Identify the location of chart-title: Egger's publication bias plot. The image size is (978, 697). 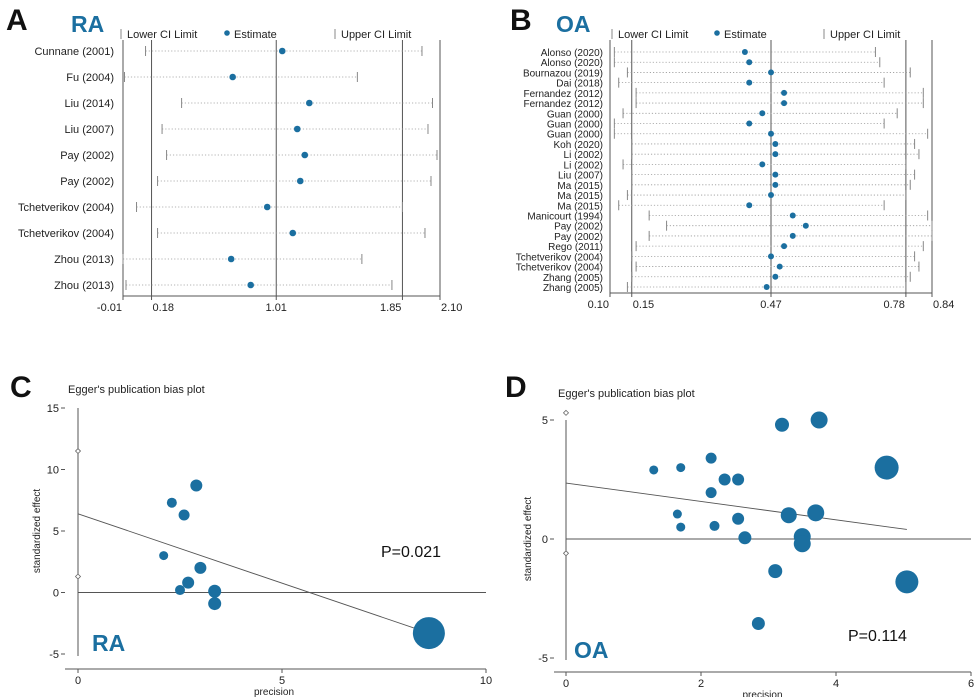
(136, 390).